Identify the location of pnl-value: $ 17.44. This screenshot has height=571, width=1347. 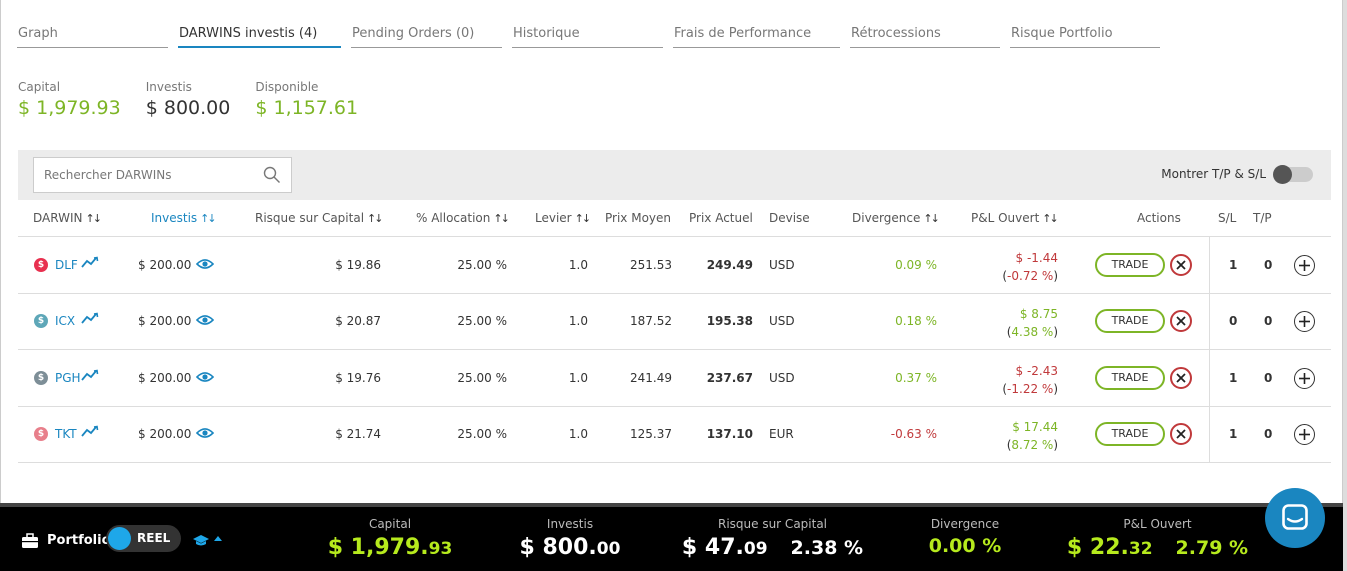
(1035, 427).